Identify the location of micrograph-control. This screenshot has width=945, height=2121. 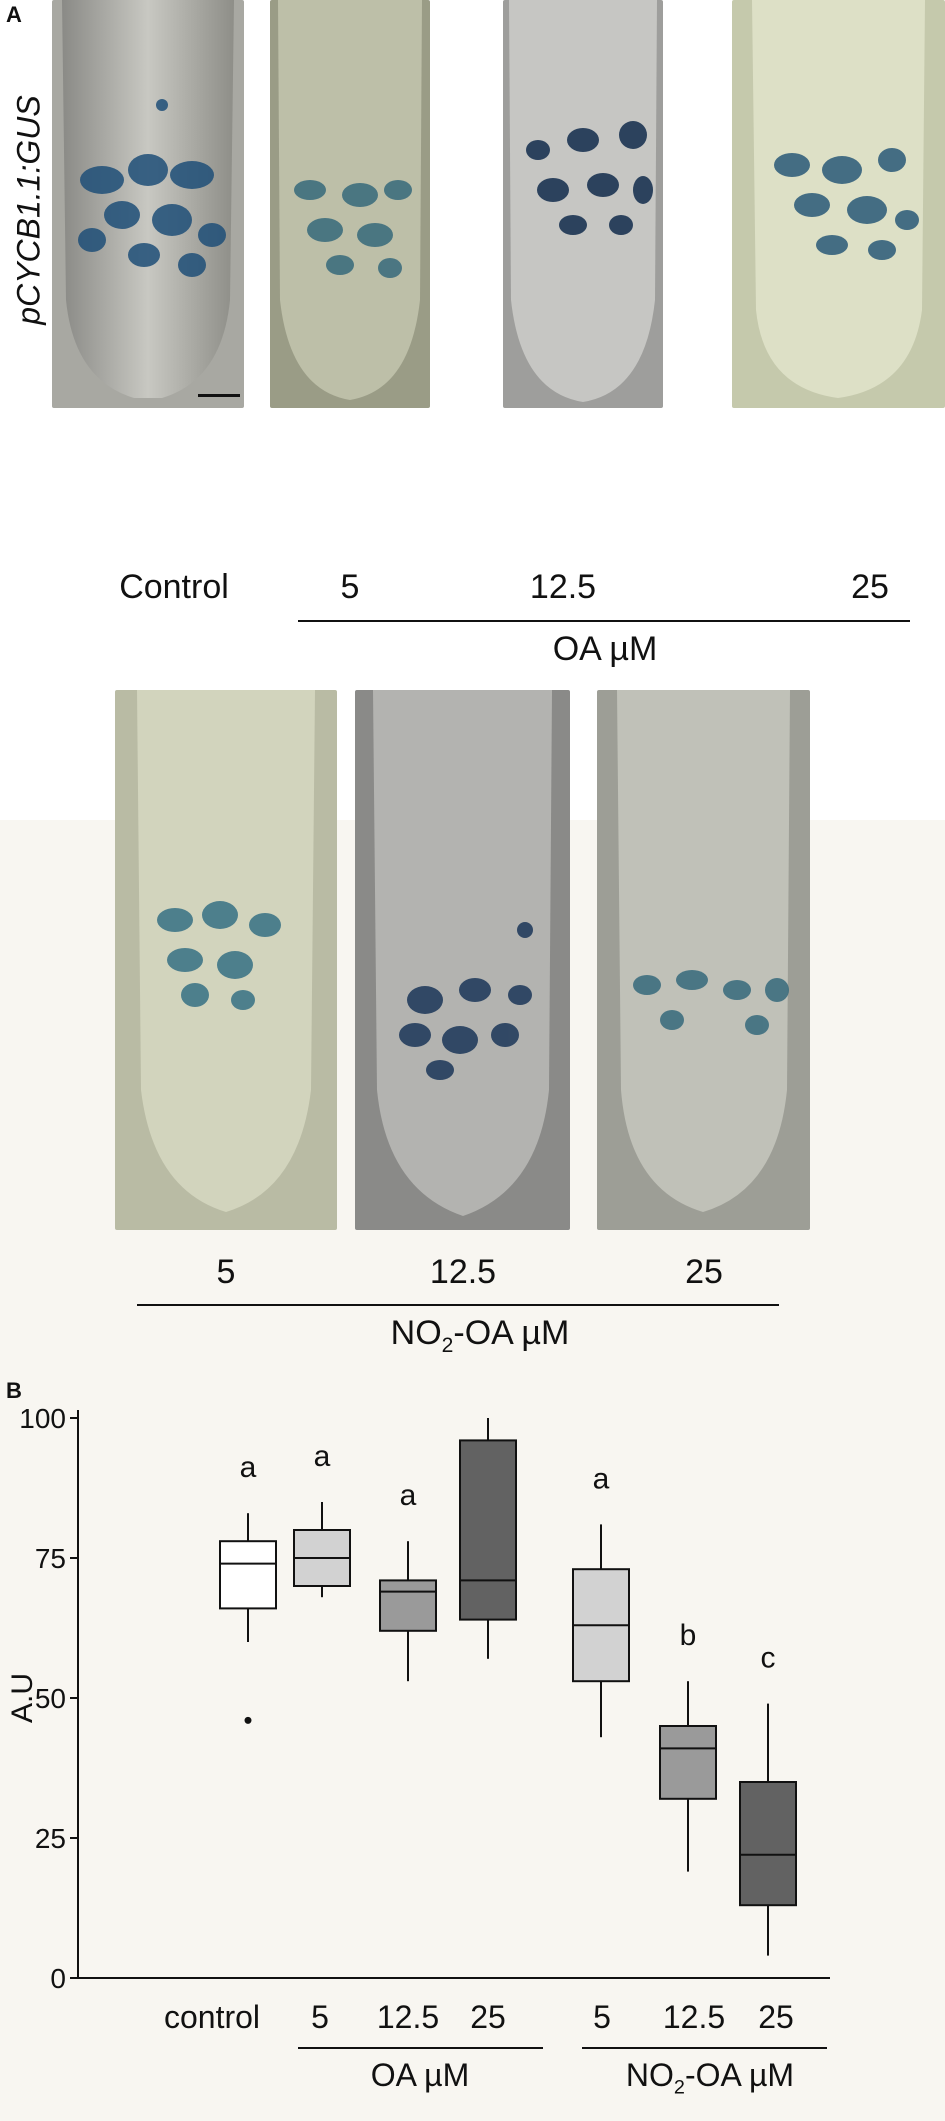
(148, 204).